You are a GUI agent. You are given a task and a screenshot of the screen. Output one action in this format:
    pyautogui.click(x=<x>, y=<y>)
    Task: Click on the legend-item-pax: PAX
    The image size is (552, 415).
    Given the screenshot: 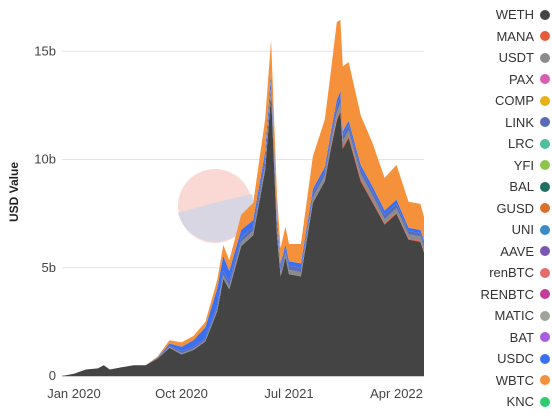 What is the action you would take?
    pyautogui.click(x=510, y=80)
    